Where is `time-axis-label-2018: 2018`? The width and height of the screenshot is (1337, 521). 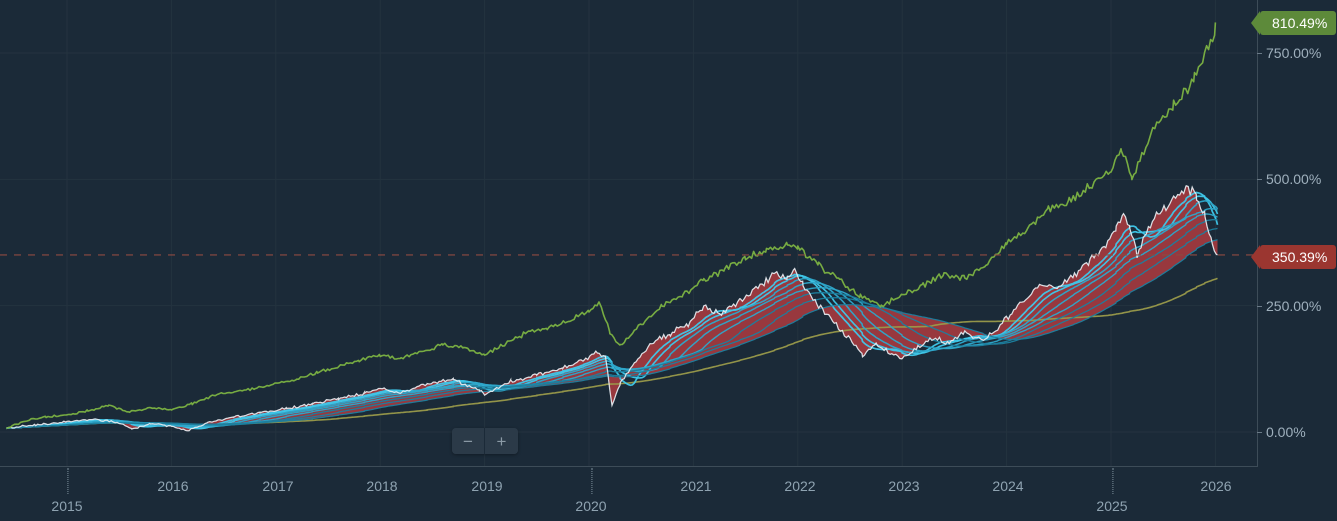 time-axis-label-2018: 2018 is located at coordinates (382, 486).